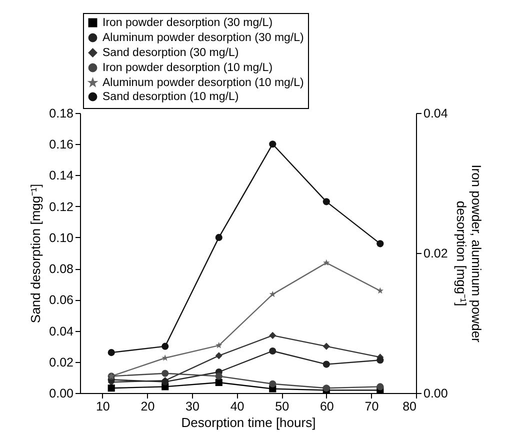 The height and width of the screenshot is (447, 507). Describe the element at coordinates (203, 38) in the screenshot. I see `legend-label: Aluminum powder desorption (30 mg/L)` at that location.